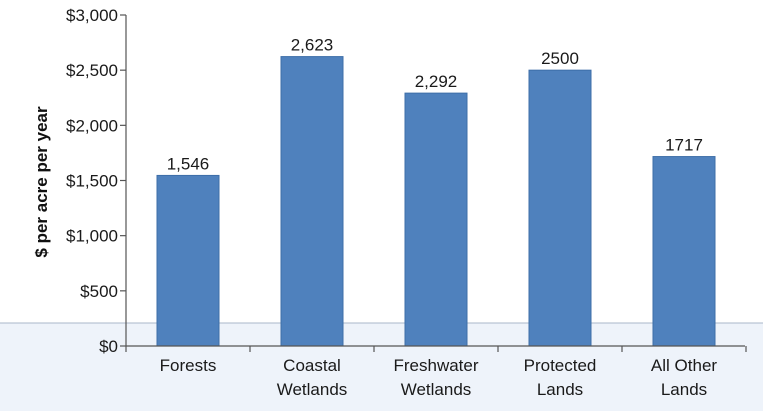 This screenshot has height=411, width=763. I want to click on y-tick-label: $2,500, so click(92, 70).